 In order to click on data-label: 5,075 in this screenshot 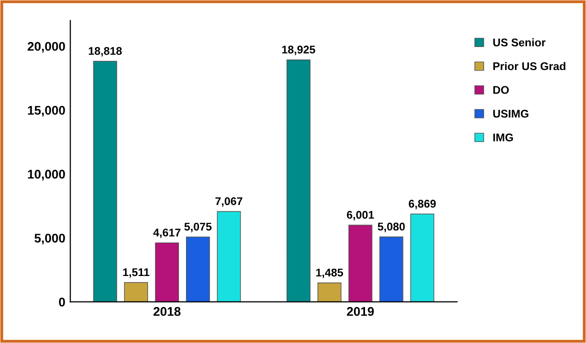, I will do `click(198, 227)`.